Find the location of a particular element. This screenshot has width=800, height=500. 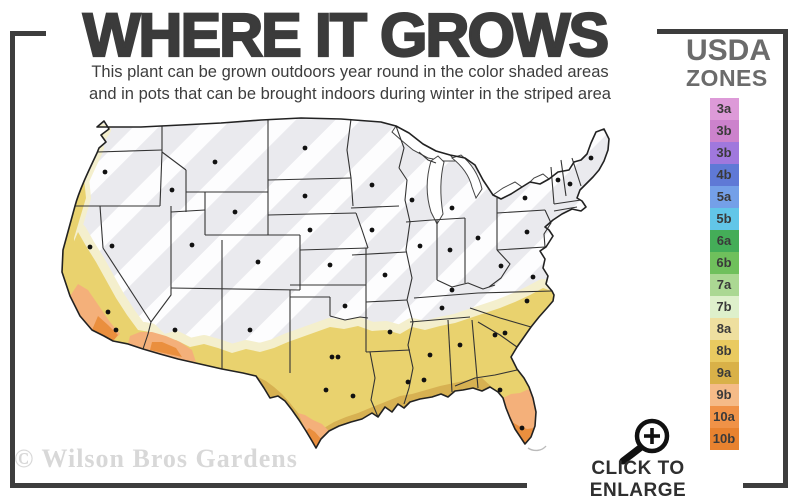

zone-swatch-8b: 8b is located at coordinates (724, 351).